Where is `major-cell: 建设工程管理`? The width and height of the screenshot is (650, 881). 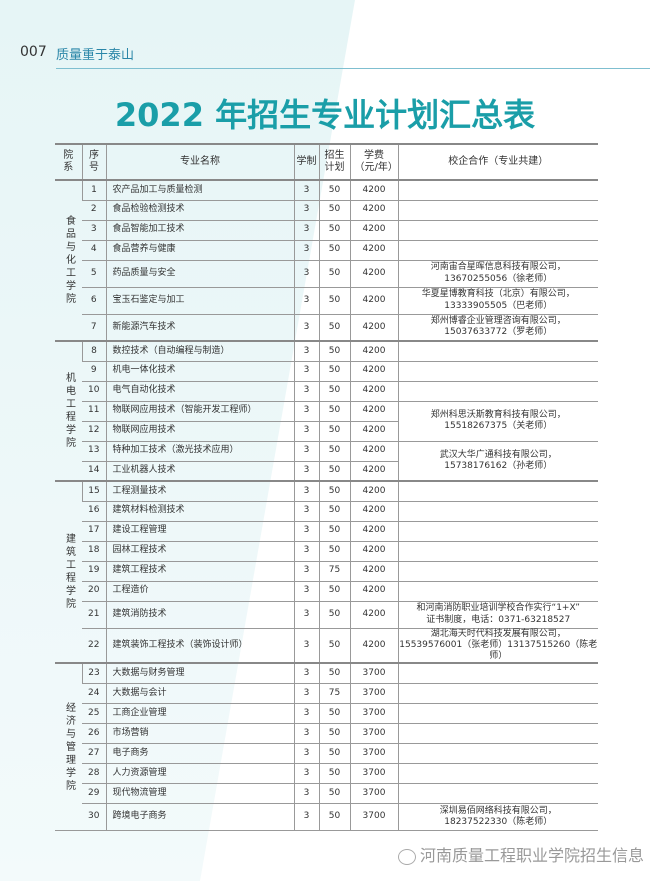 major-cell: 建设工程管理 is located at coordinates (199, 531).